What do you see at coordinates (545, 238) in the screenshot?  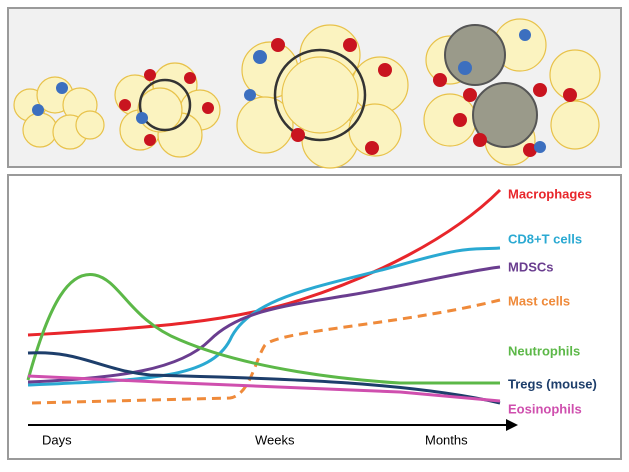 I see `legend-label: CD8+T cells` at bounding box center [545, 238].